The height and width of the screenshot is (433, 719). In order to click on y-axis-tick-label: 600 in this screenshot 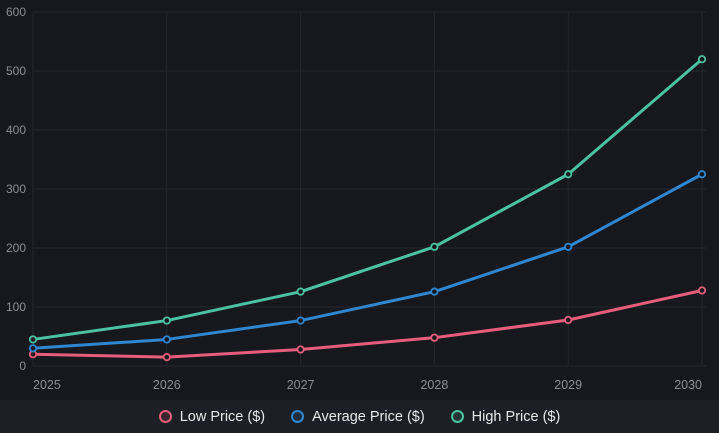, I will do `click(16, 12)`.